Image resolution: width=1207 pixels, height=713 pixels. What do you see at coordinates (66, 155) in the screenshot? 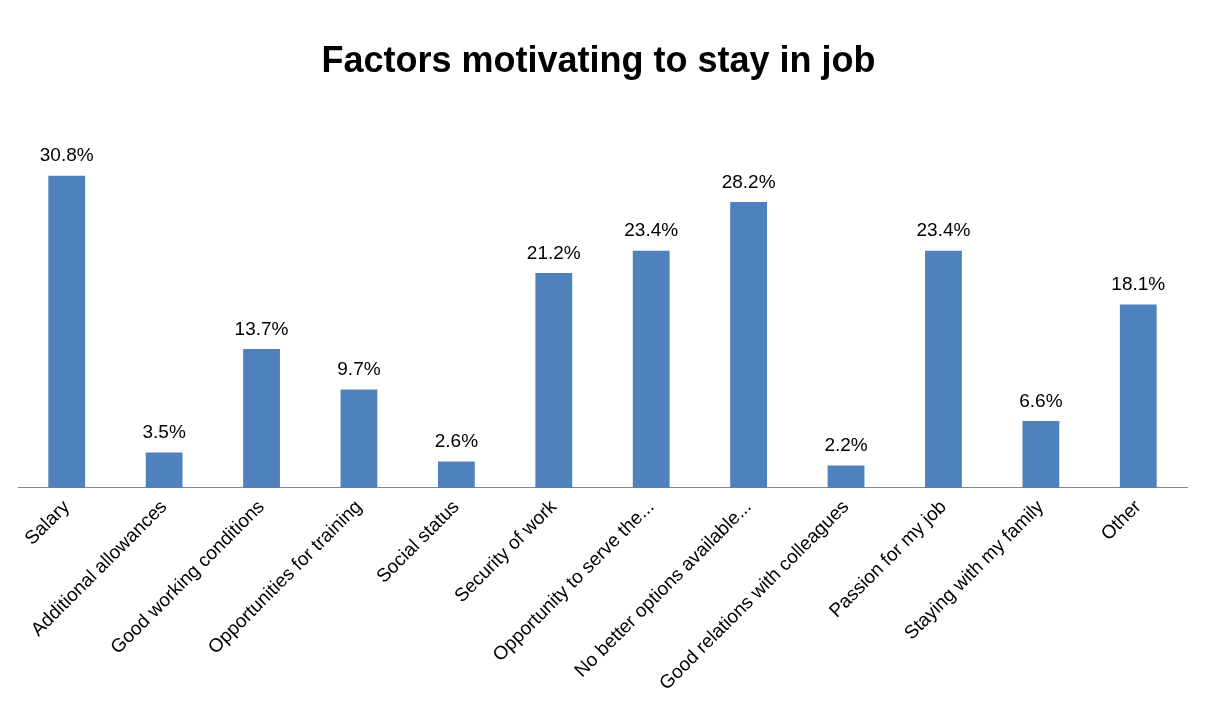
I see `data-label: 30.8%` at bounding box center [66, 155].